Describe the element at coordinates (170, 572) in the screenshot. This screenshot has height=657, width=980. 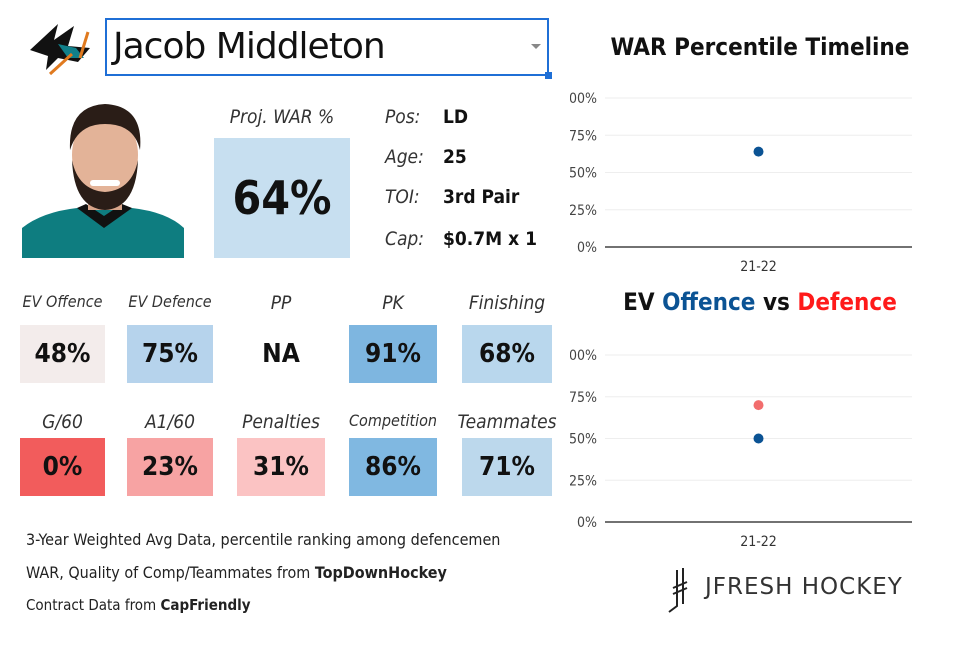
I see `footer-text: WAR, Quality of Comp/Teammates from` at that location.